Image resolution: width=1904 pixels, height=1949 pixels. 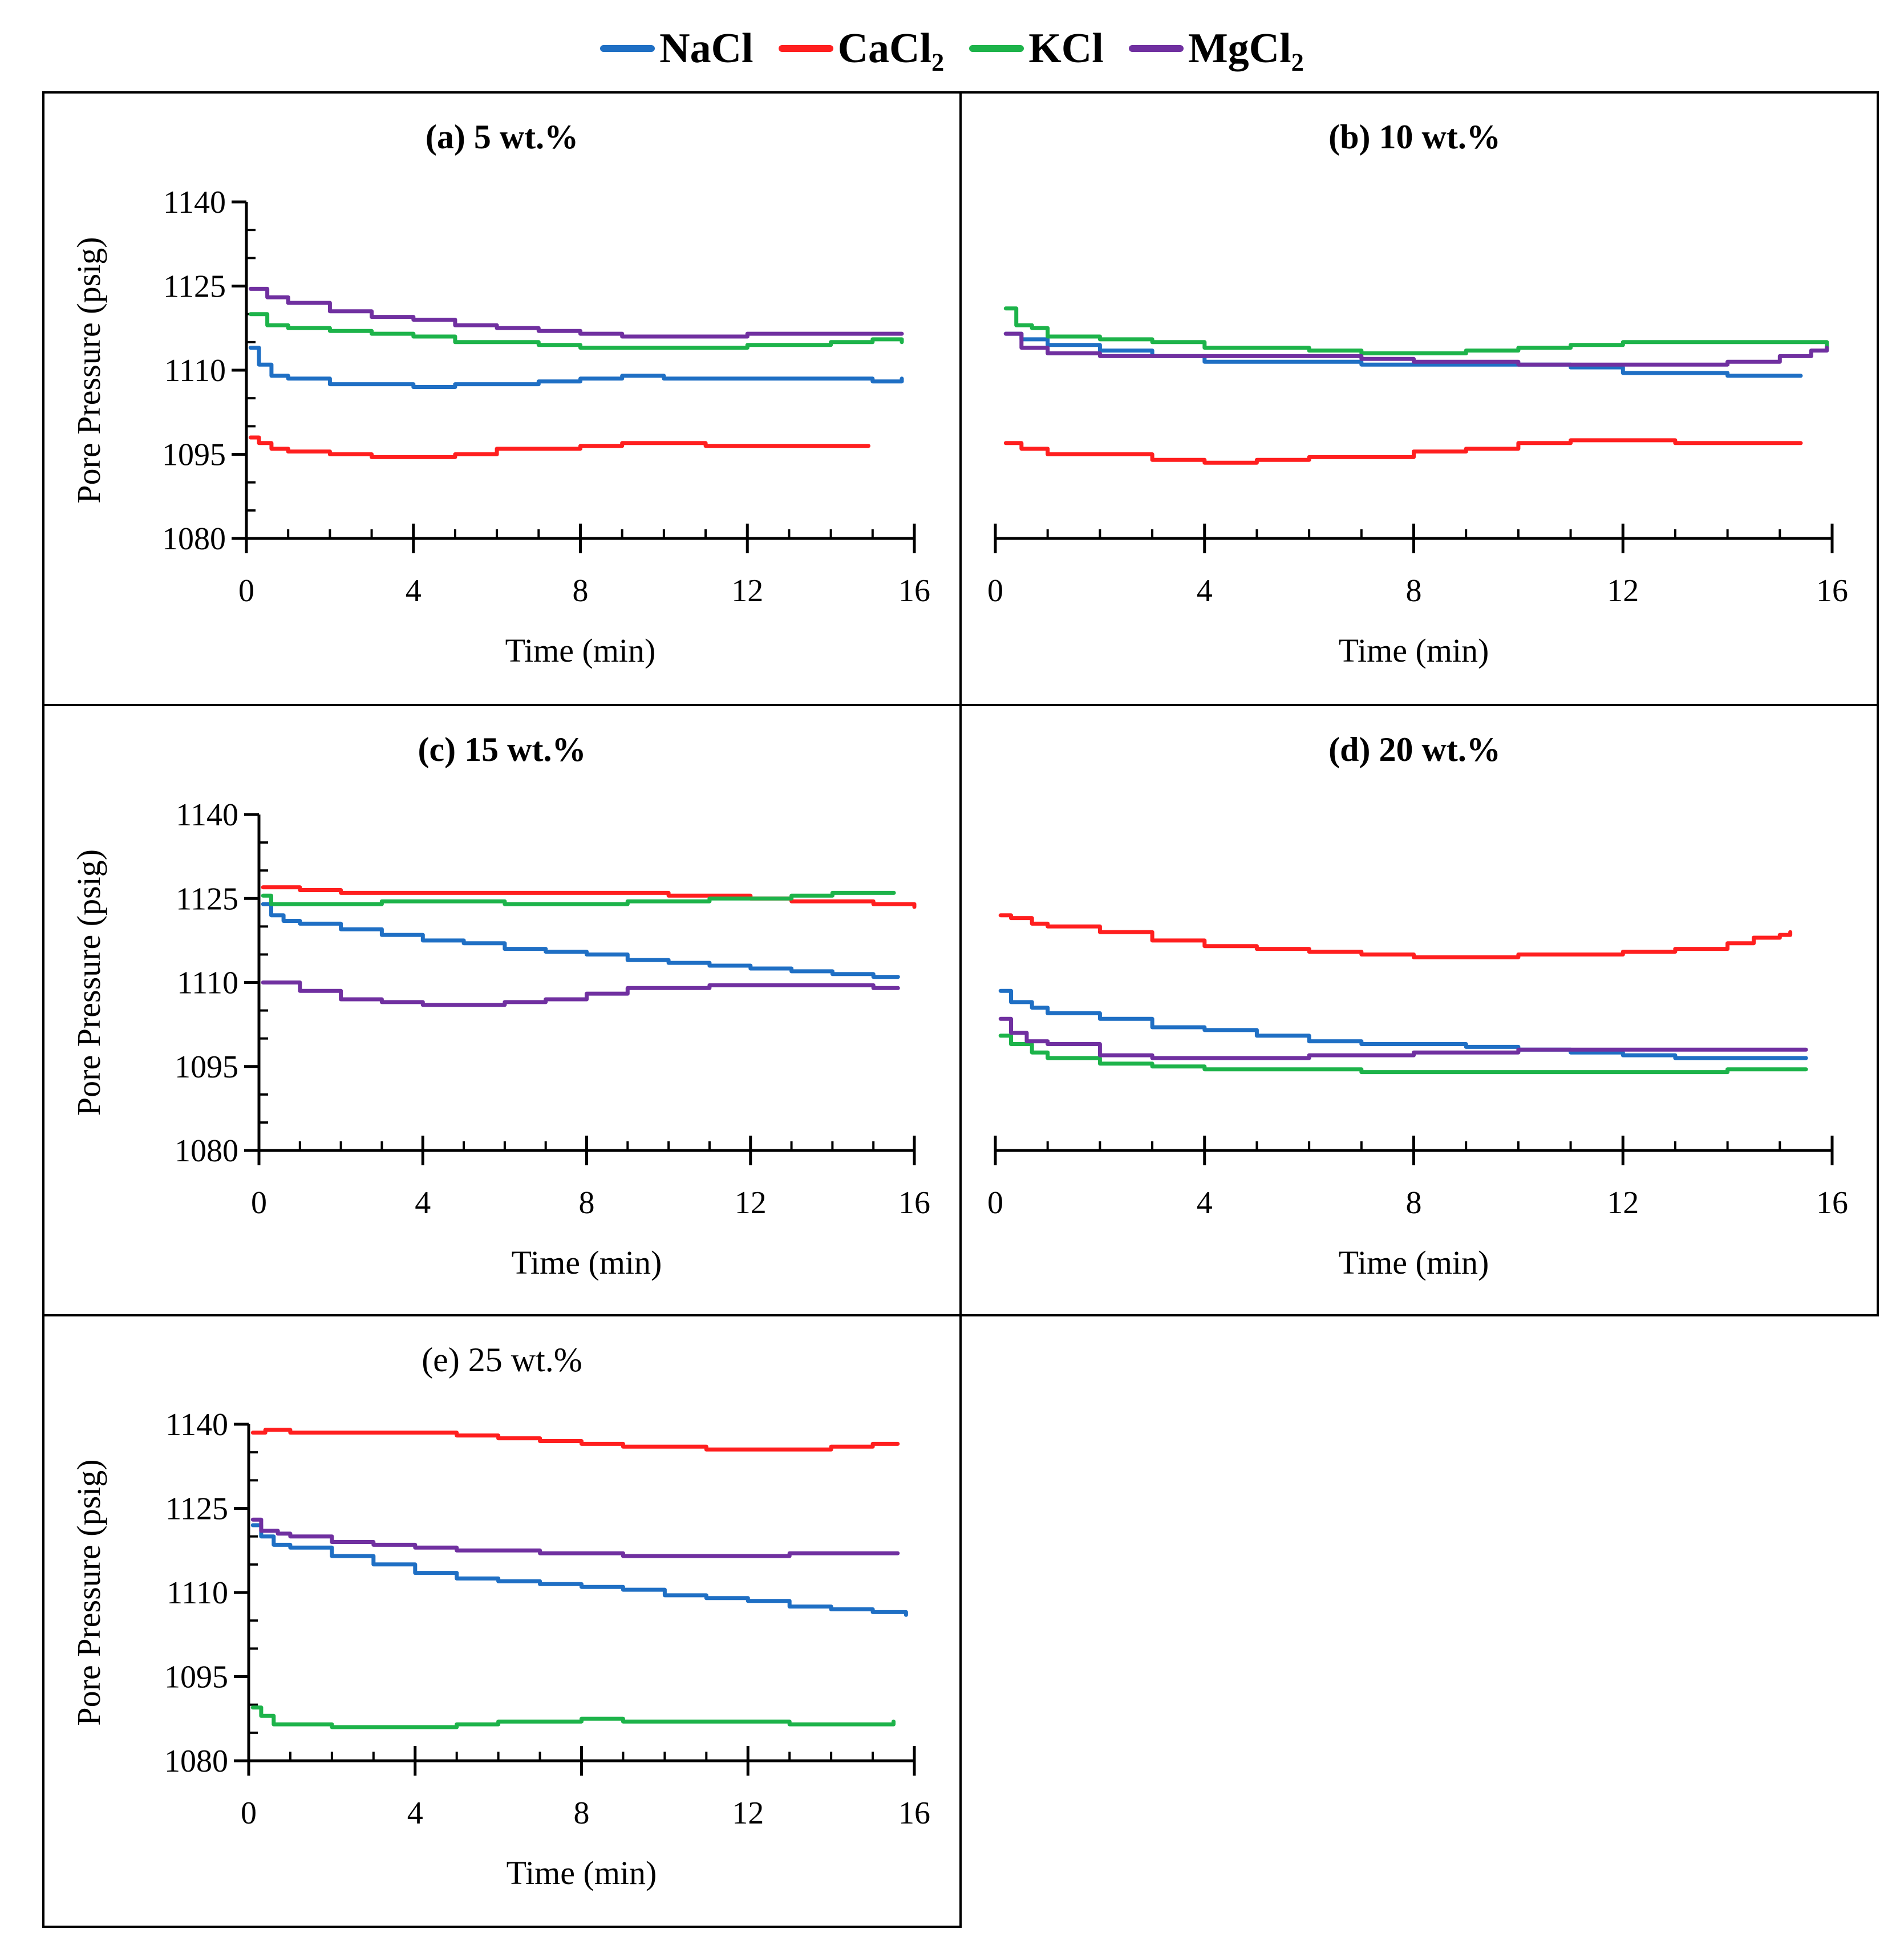 What do you see at coordinates (1246, 48) in the screenshot?
I see `legend-label-mgcl2: MgCl₂` at bounding box center [1246, 48].